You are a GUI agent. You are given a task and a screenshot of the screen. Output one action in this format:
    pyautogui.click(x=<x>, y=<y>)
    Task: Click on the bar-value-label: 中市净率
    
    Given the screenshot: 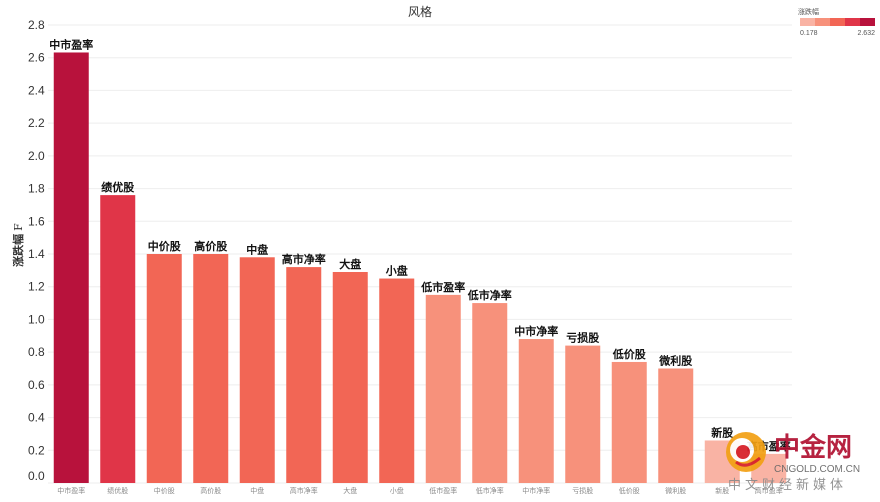 What is the action you would take?
    pyautogui.click(x=536, y=331)
    